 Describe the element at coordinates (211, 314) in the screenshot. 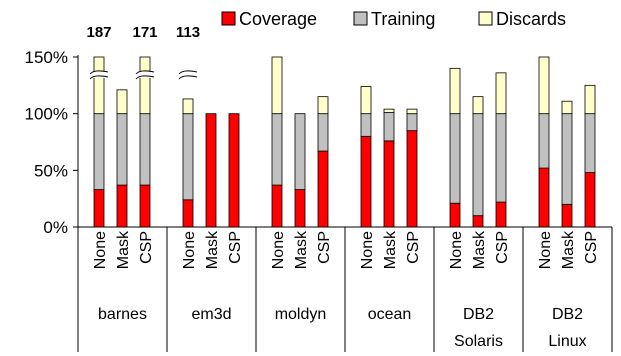

I see `group-label: em3d` at that location.